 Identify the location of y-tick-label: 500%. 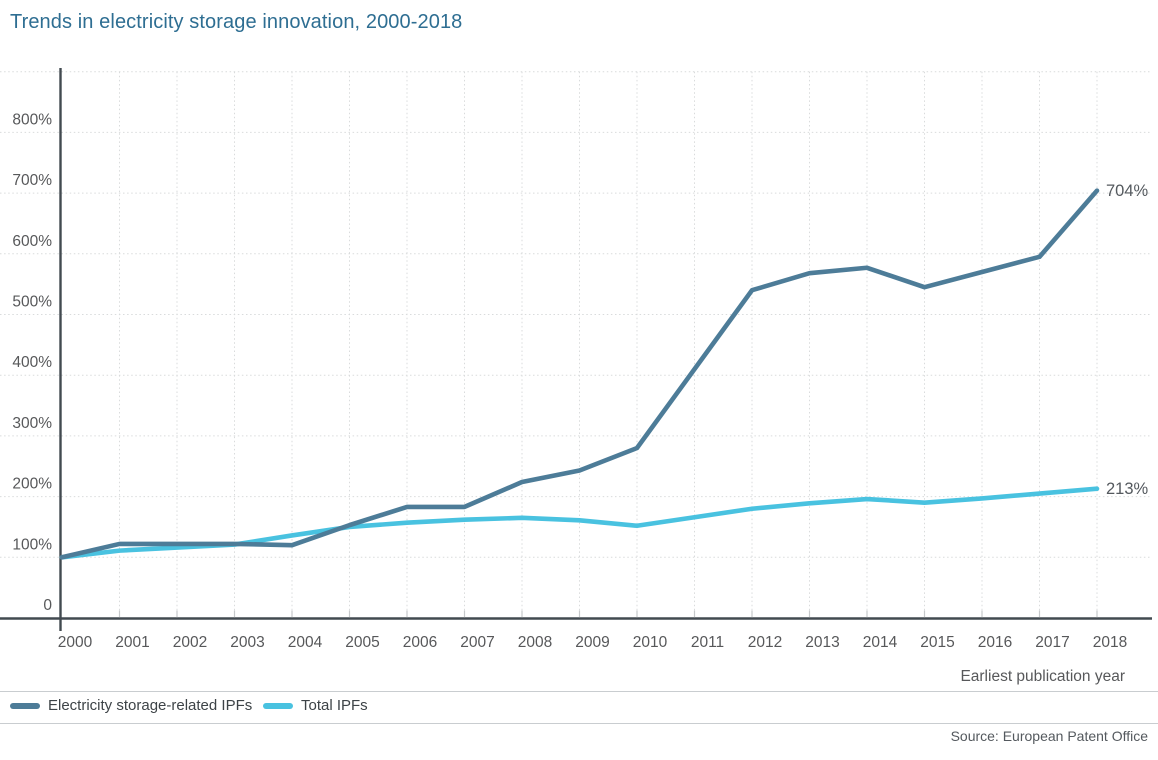
(32, 302).